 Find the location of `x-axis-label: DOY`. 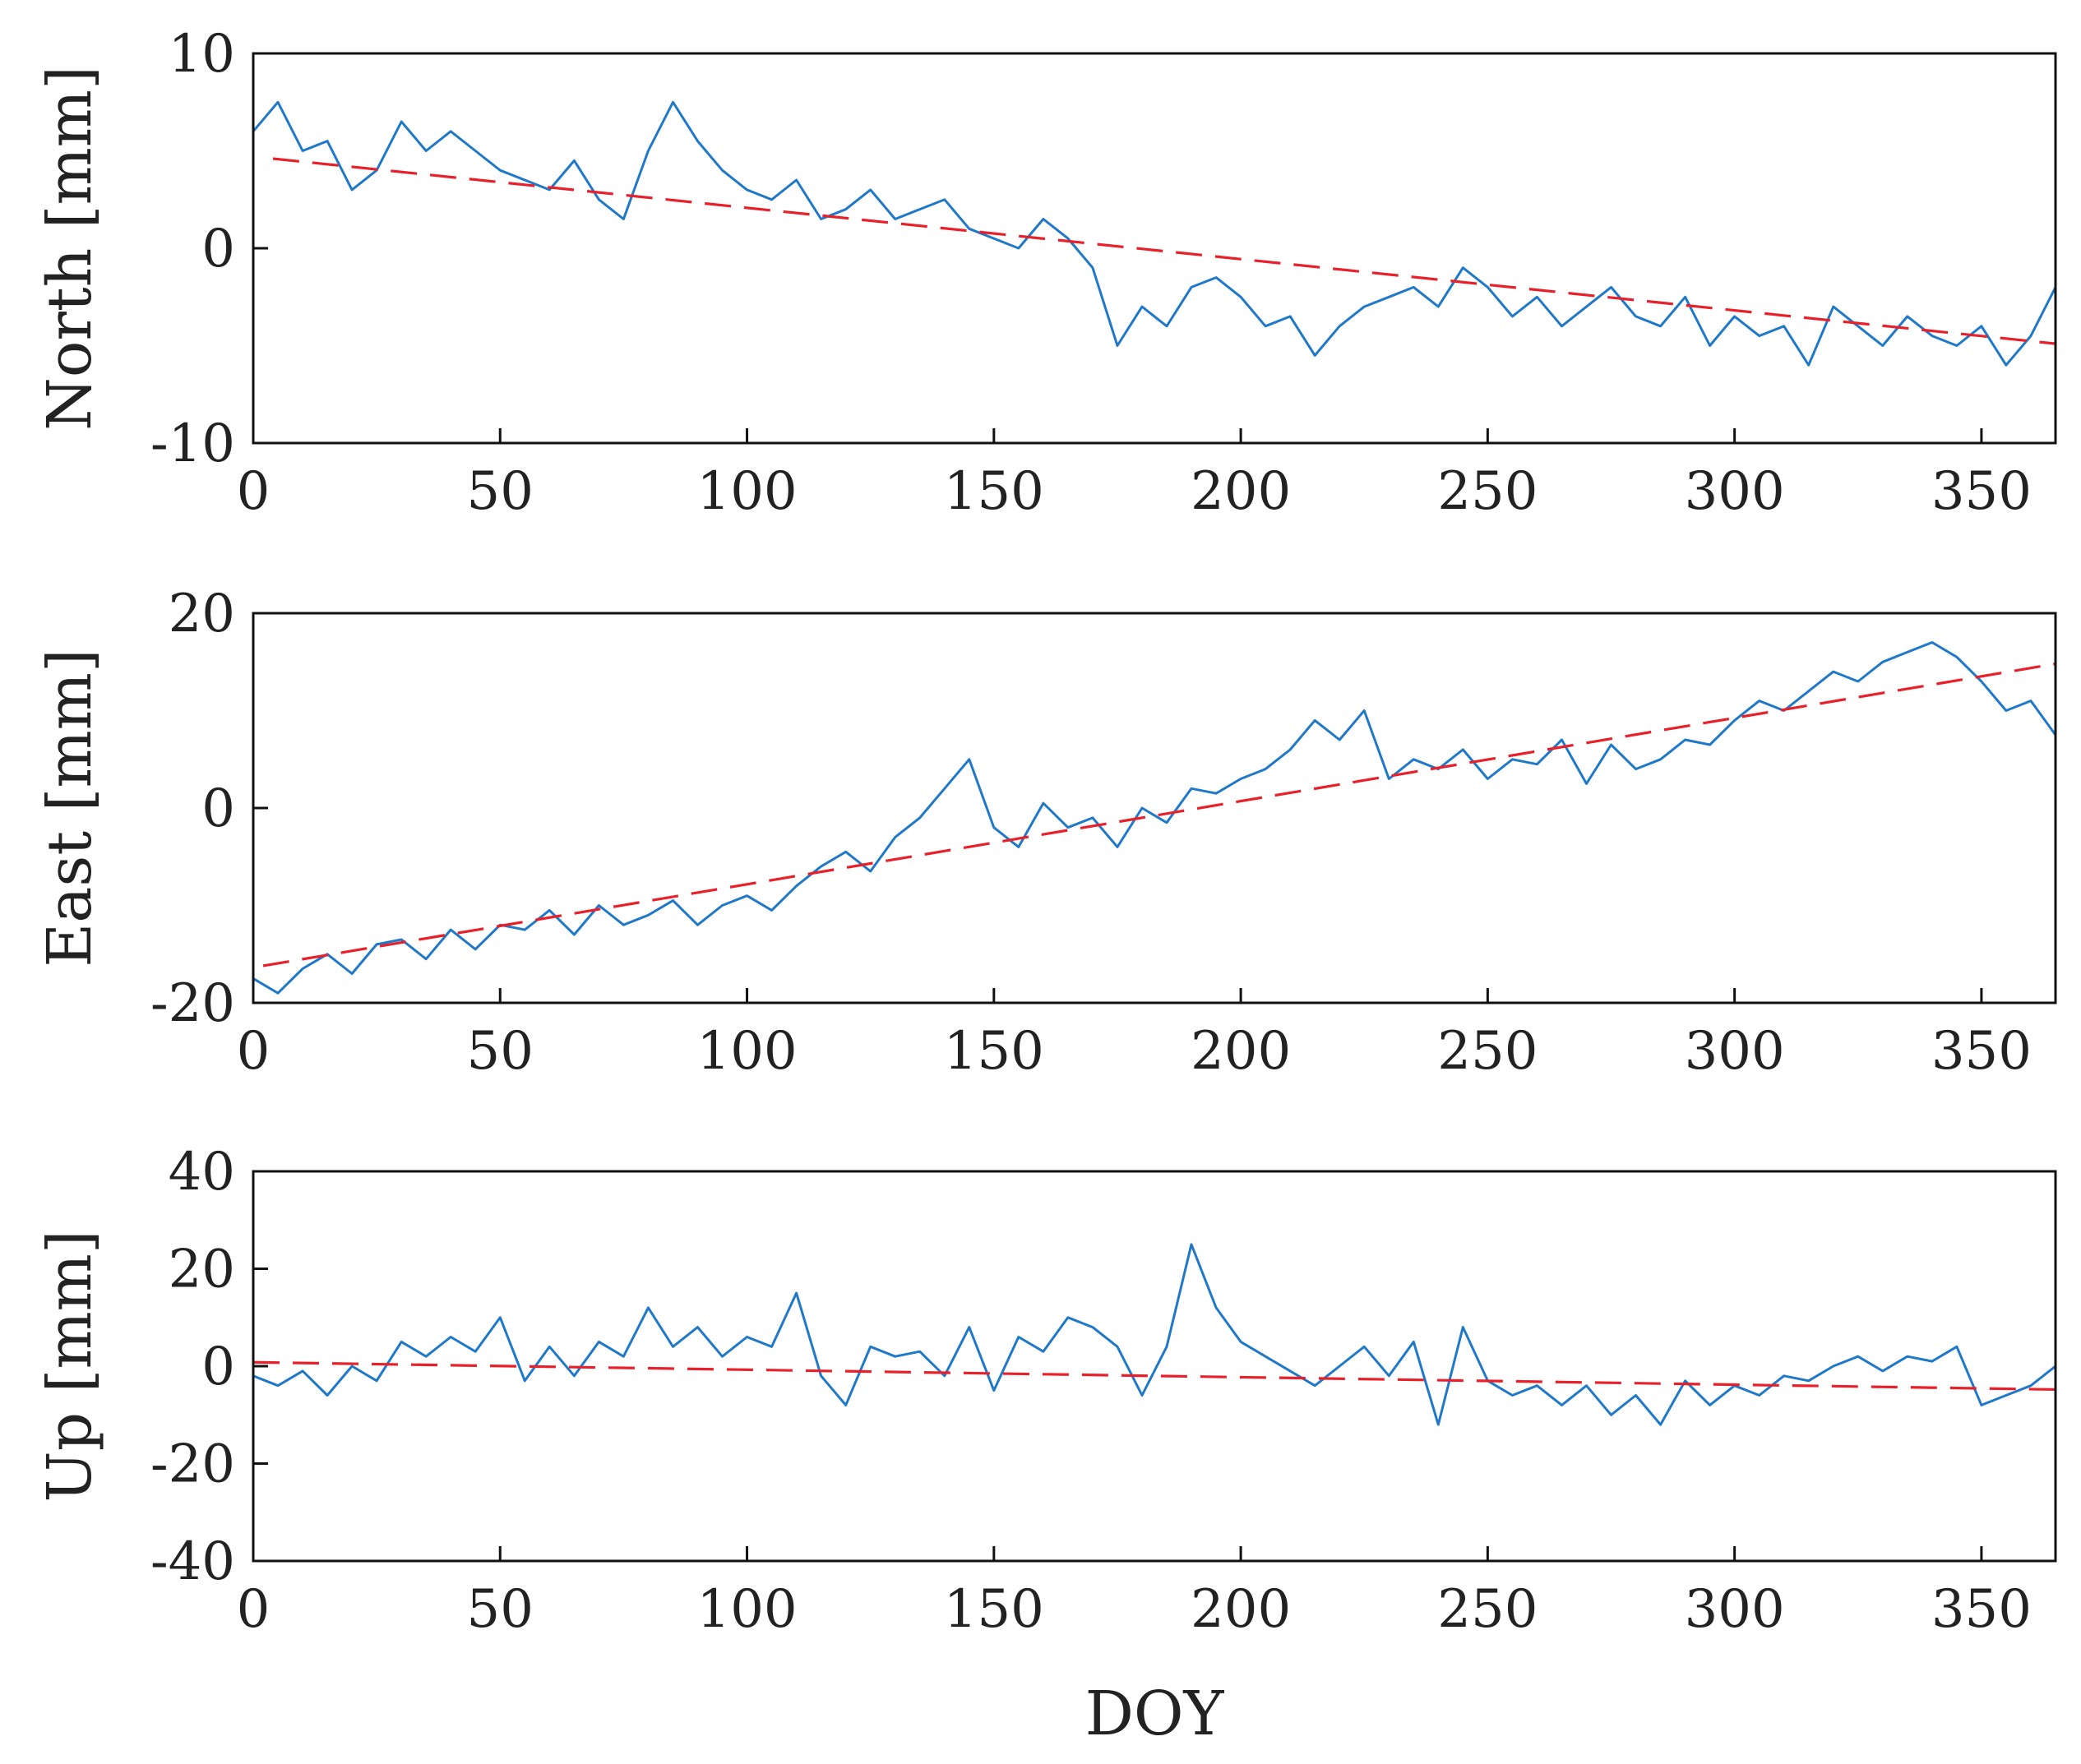

x-axis-label: DOY is located at coordinates (1155, 1714).